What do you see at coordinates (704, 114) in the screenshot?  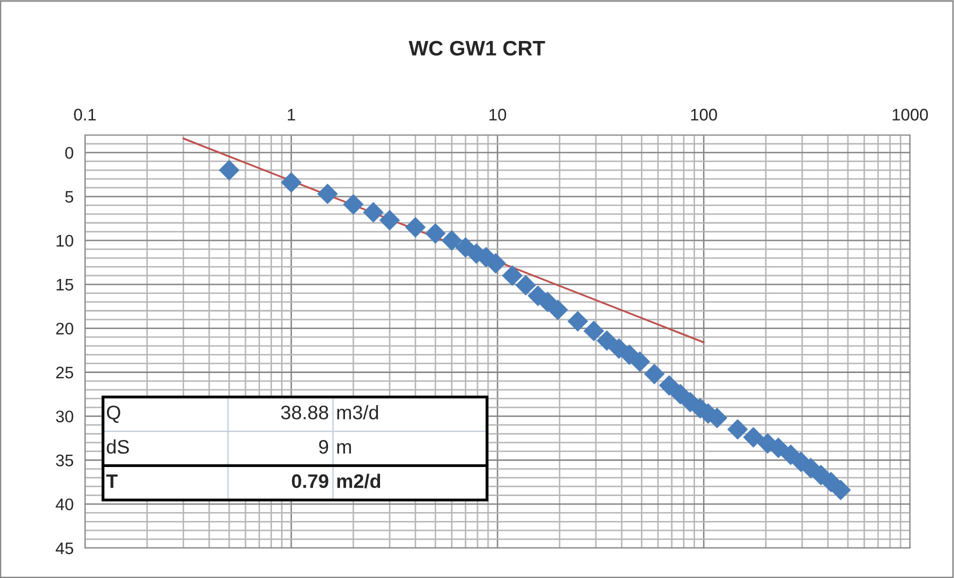 I see `x-tick-label: 100` at bounding box center [704, 114].